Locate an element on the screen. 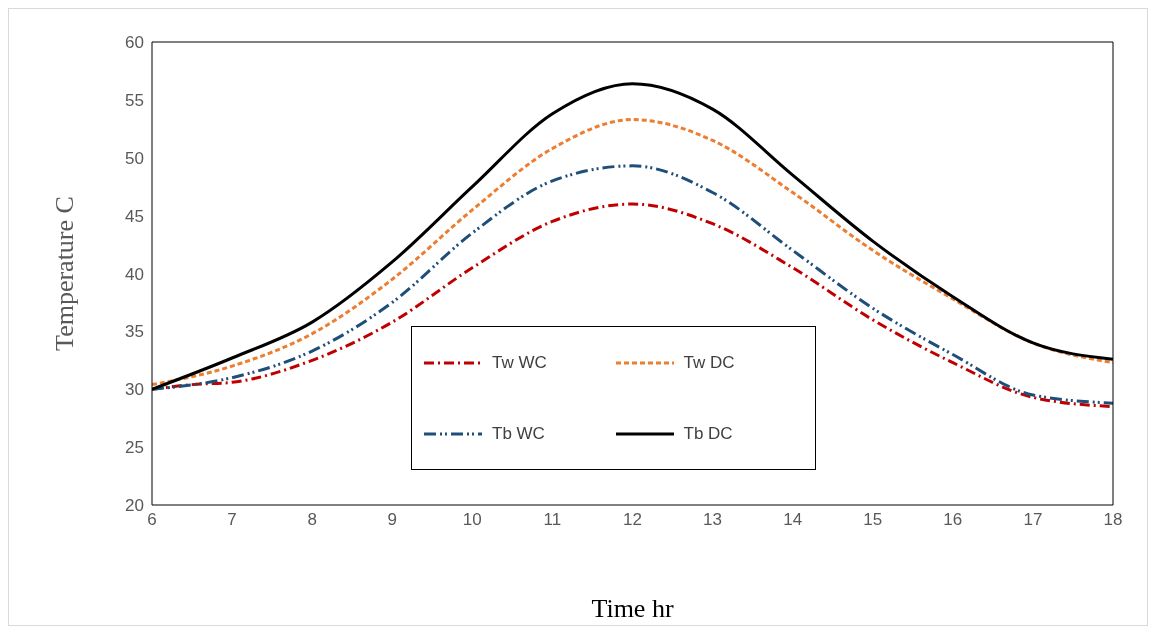  x-tick-label: 6 is located at coordinates (152, 520).